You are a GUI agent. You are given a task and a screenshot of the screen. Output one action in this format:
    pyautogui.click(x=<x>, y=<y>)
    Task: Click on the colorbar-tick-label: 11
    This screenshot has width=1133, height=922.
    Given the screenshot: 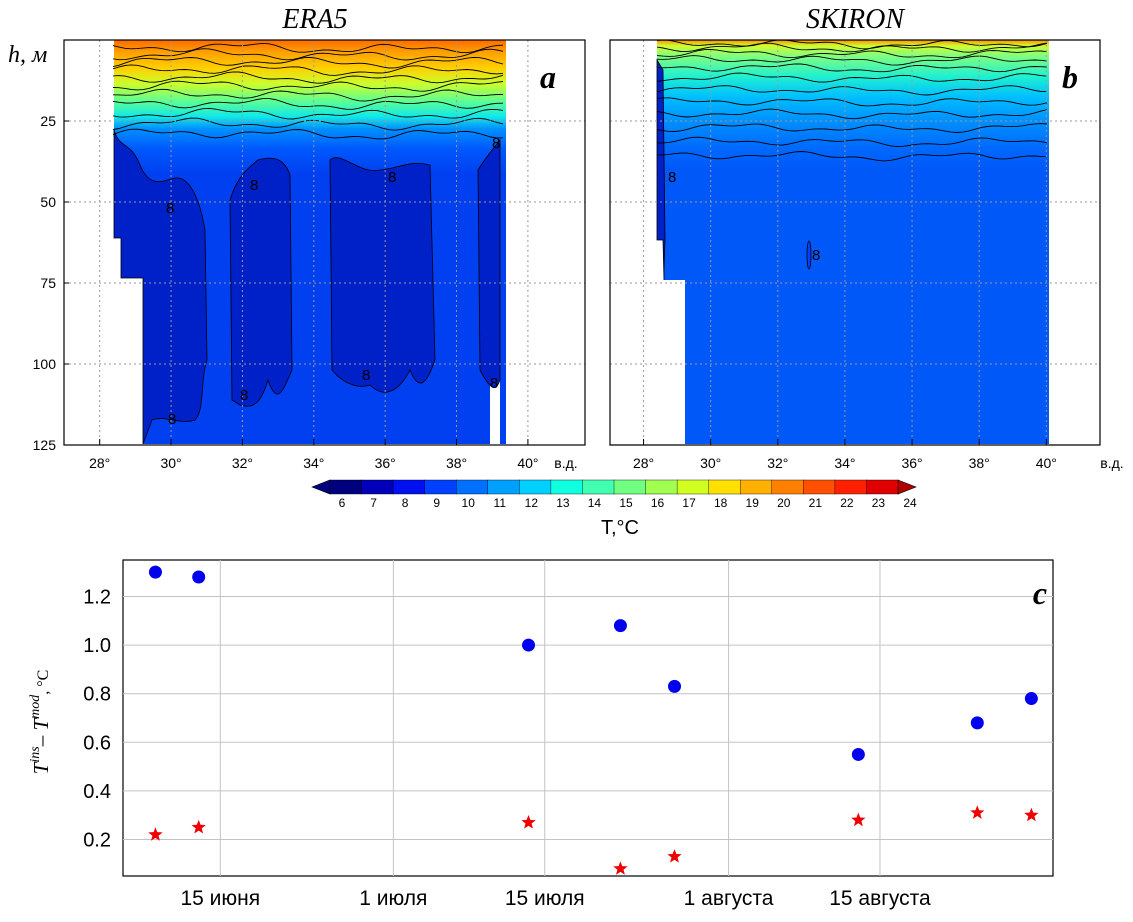 What is the action you would take?
    pyautogui.click(x=500, y=503)
    